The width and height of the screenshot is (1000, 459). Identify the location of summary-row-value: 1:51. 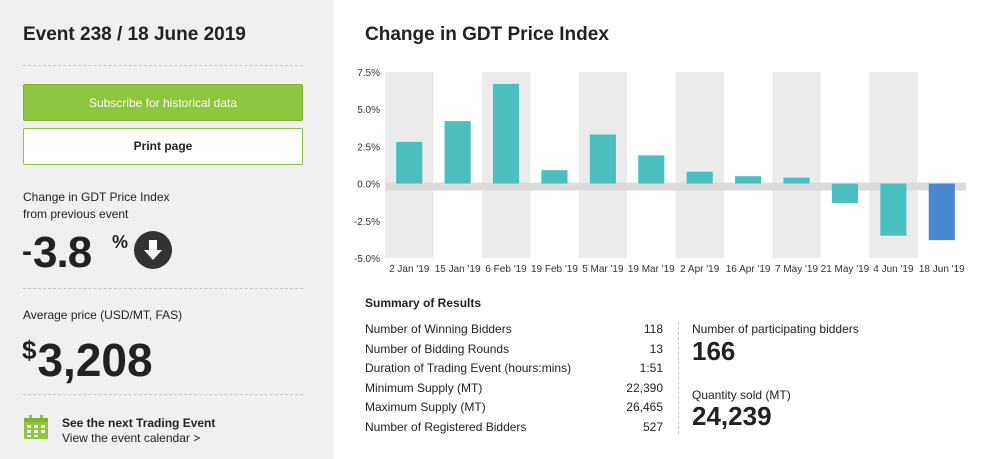
(651, 368).